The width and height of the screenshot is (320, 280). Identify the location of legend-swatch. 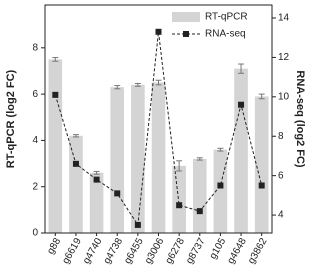
(186, 17).